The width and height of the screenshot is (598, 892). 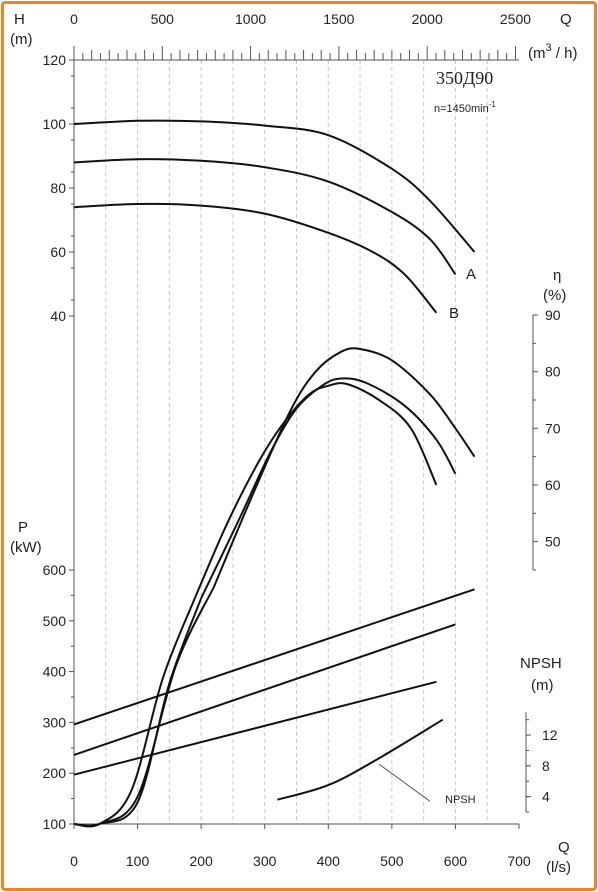 I want to click on top-tick-label: 2500, so click(x=515, y=19).